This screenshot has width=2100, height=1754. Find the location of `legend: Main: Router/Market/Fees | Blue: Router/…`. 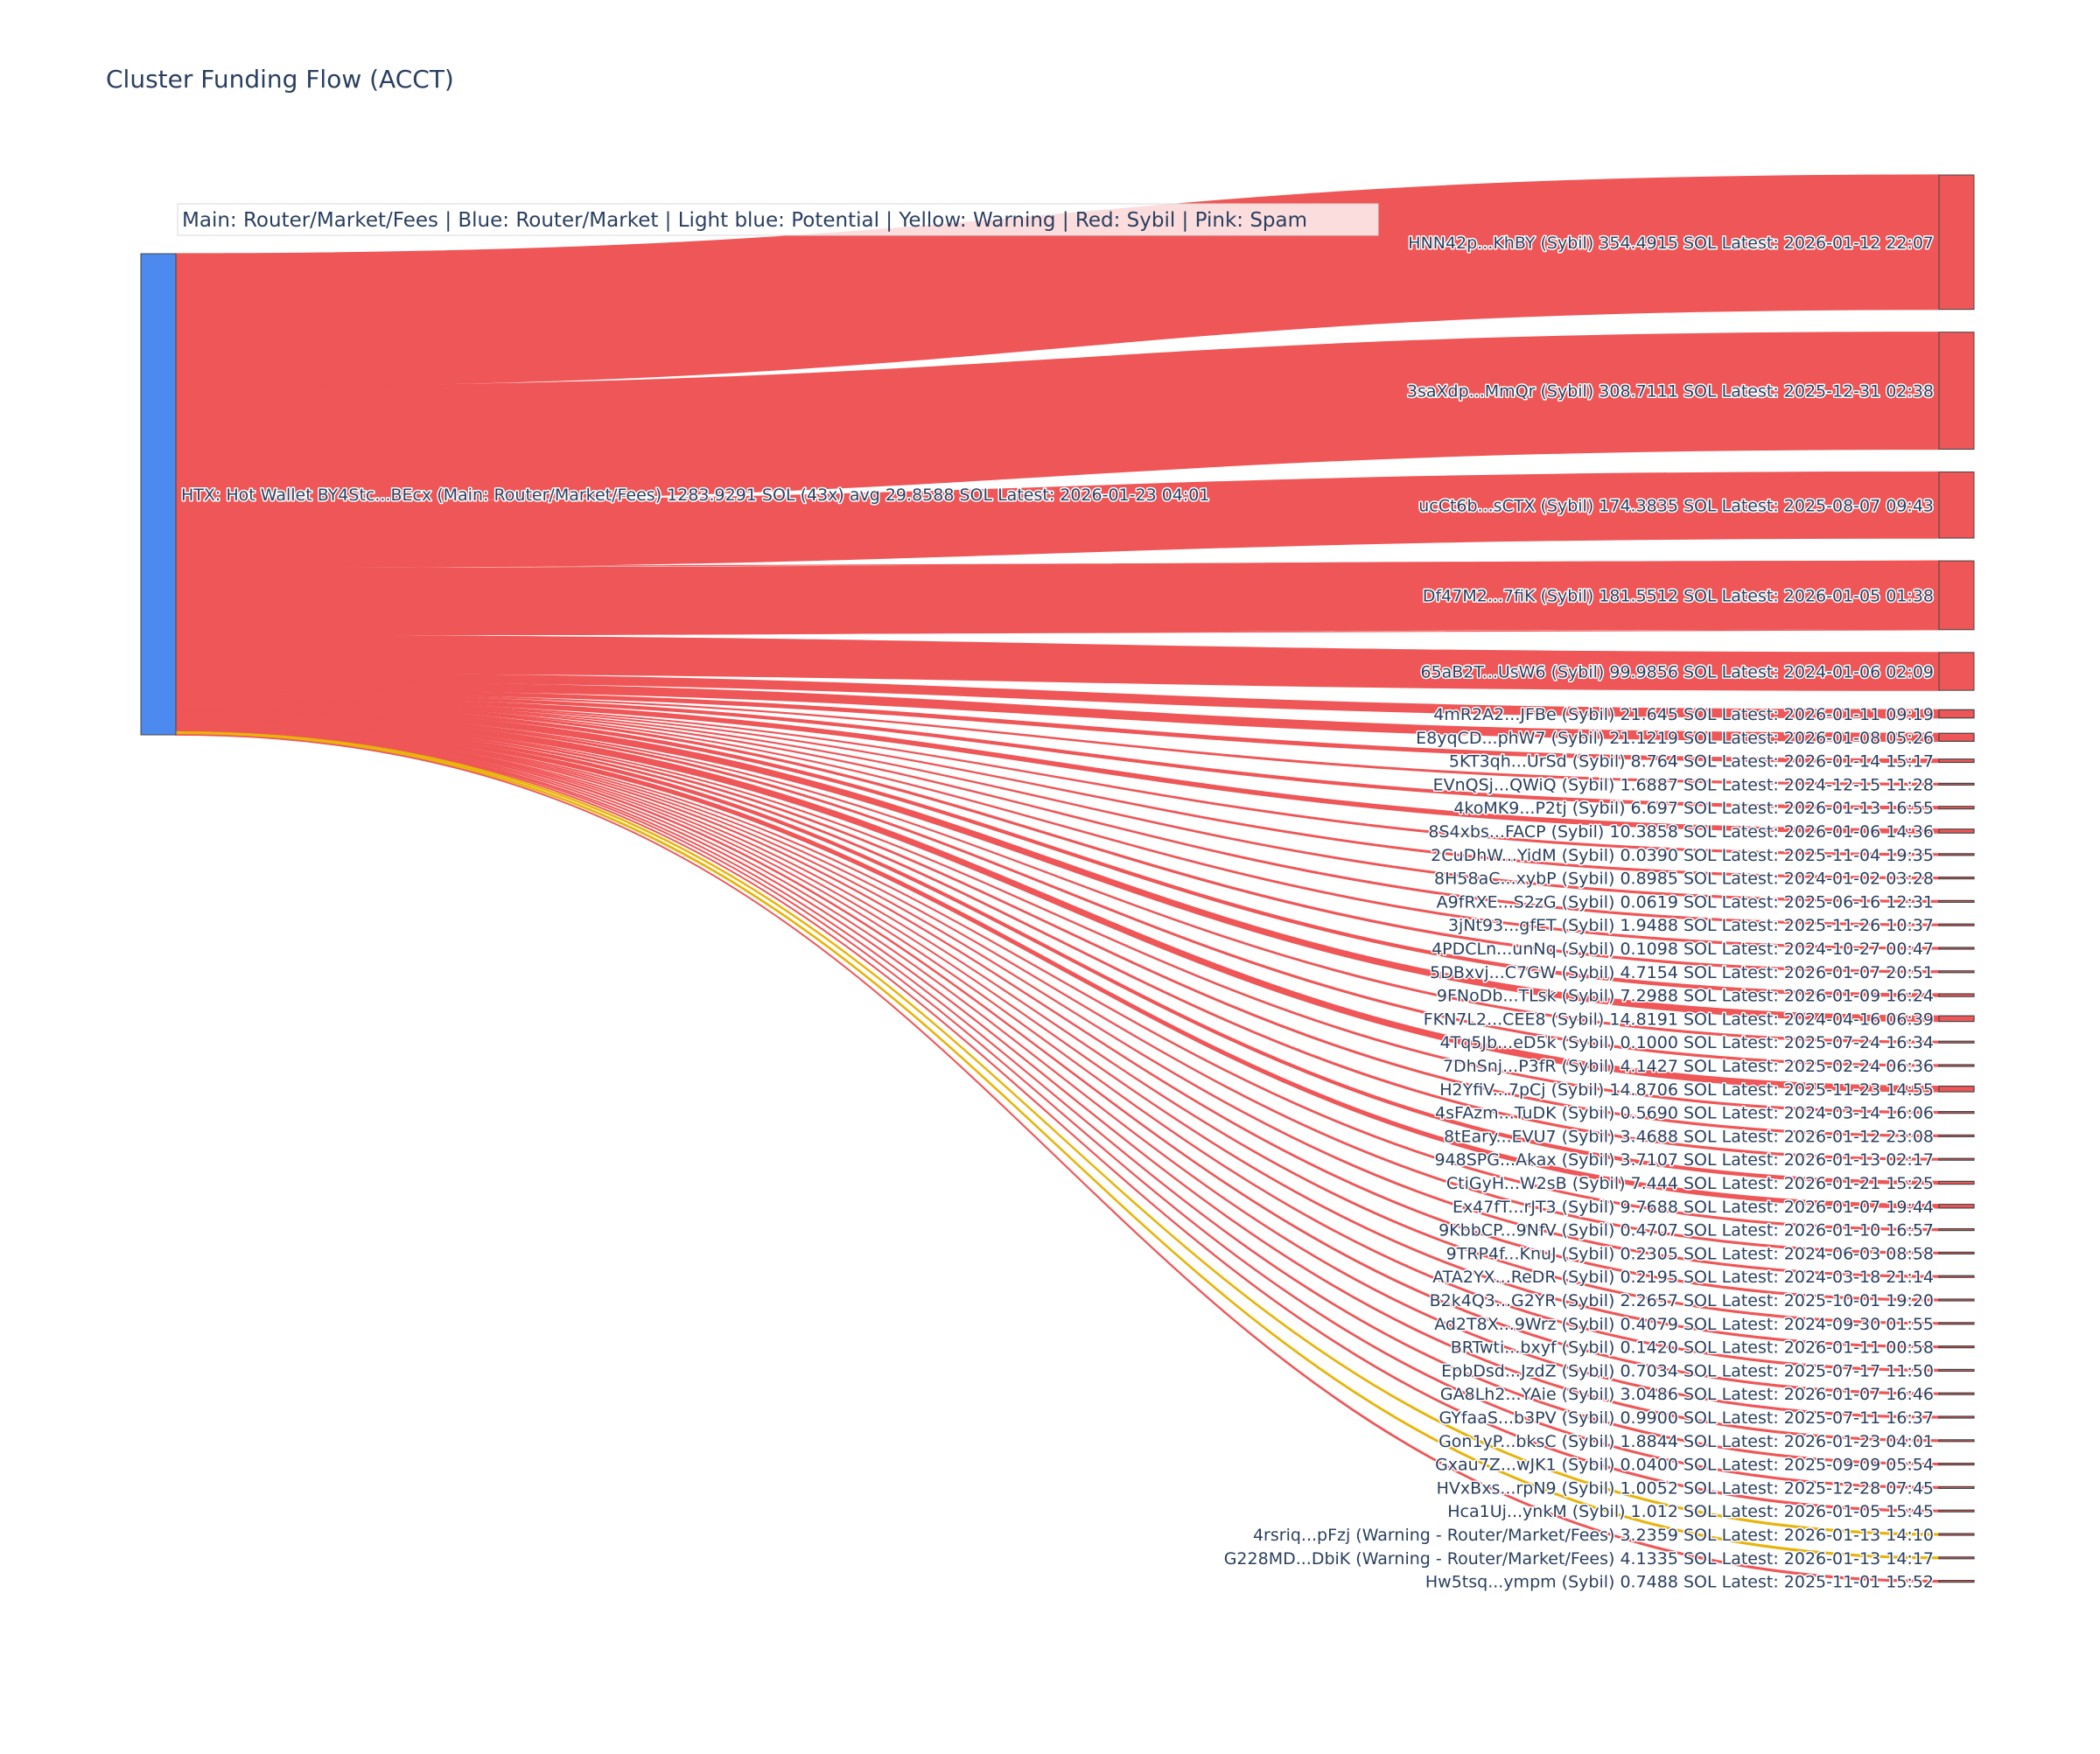

legend: Main: Router/Market/Fees | Blue: Router/… is located at coordinates (778, 219).